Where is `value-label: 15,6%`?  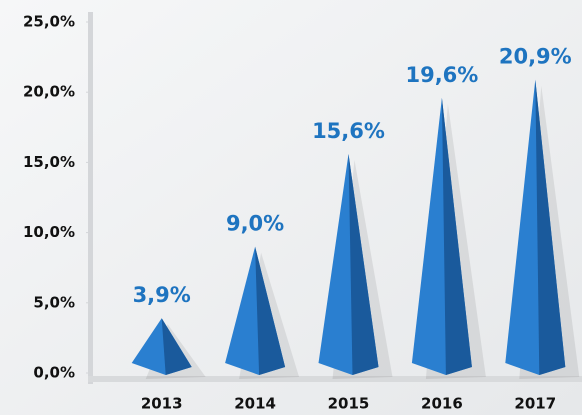 value-label: 15,6% is located at coordinates (348, 131).